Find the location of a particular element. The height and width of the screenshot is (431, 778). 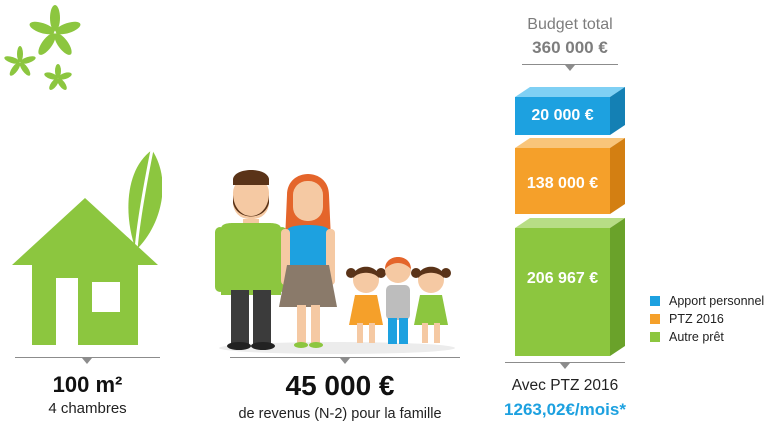

budget-top-pointer is located at coordinates (570, 68).